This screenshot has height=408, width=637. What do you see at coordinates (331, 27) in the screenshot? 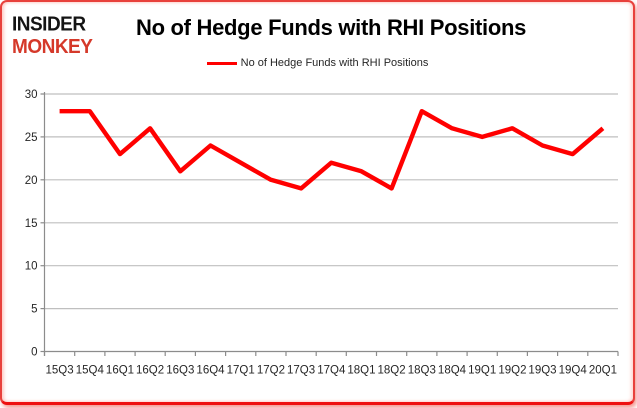
I see `page-title: No of Hedge Funds with RHI Positions` at bounding box center [331, 27].